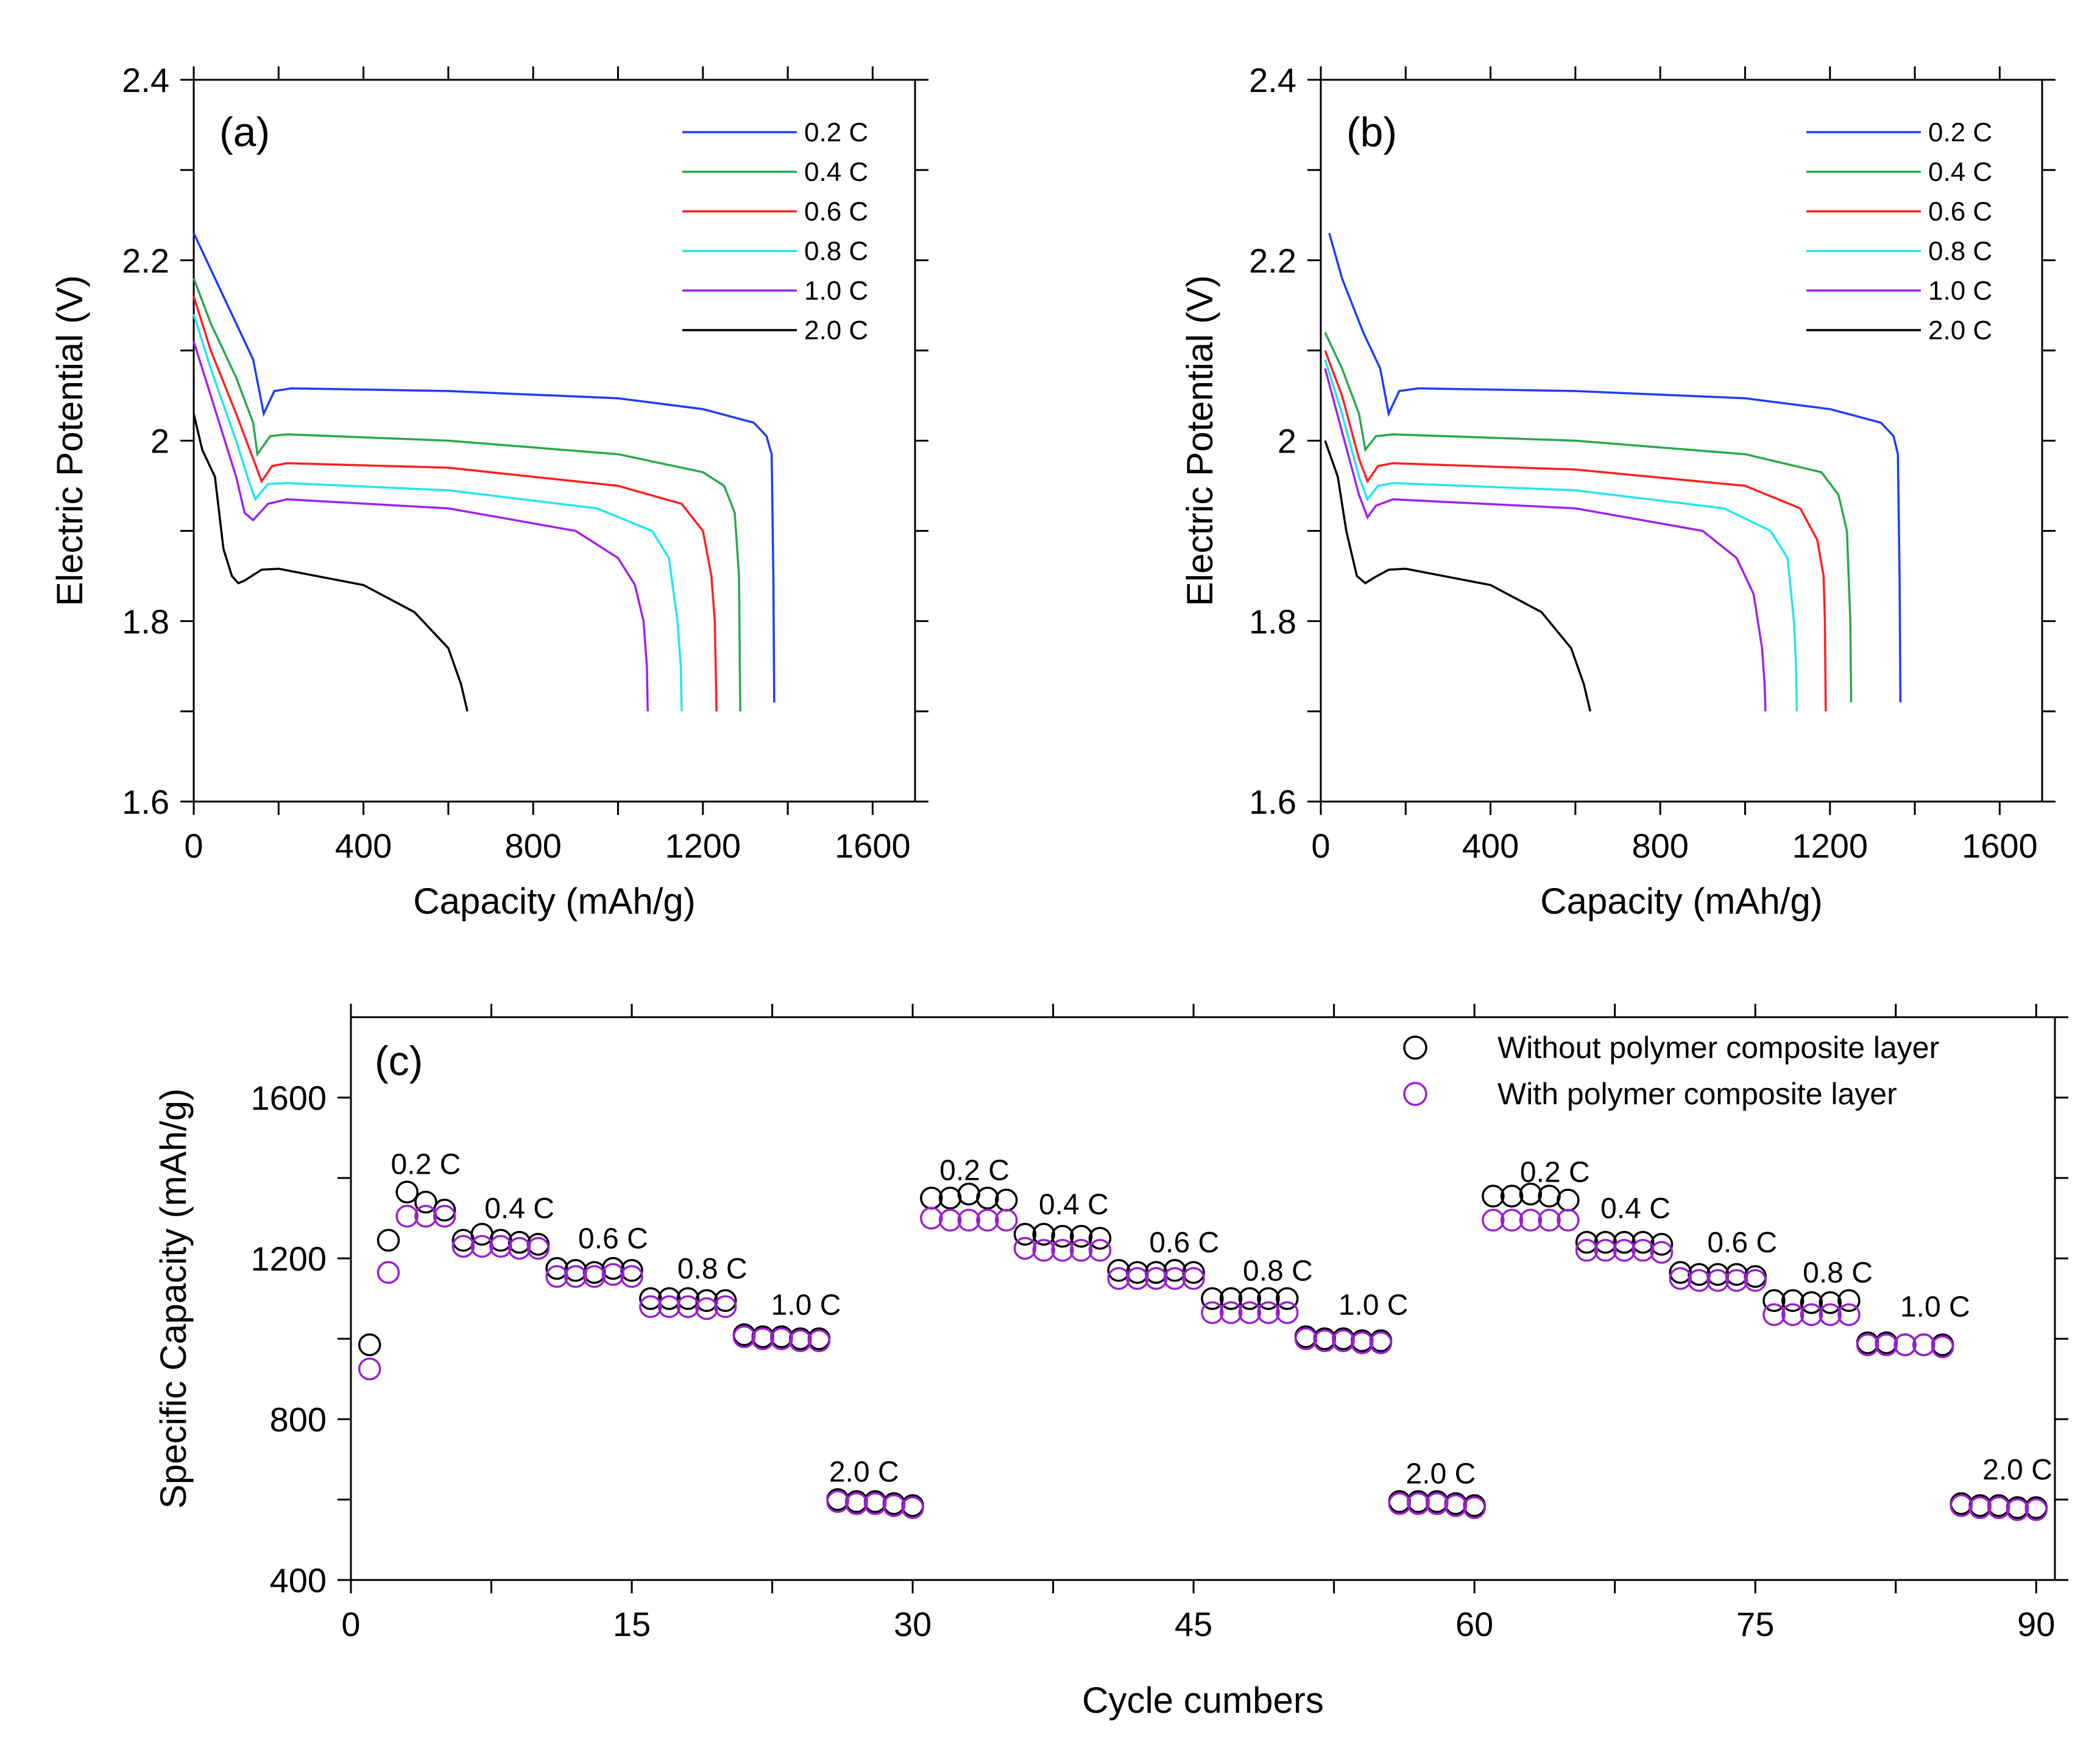 The image size is (2100, 1742). Describe the element at coordinates (1193, 1624) in the screenshot. I see `x-tick-label: 45` at that location.